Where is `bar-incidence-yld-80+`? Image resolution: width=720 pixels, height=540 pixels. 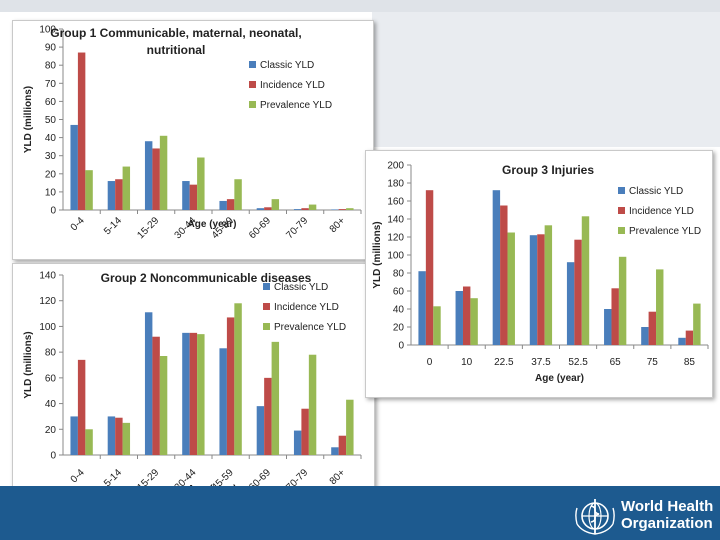
bar-incidence-yld-80+ is located at coordinates (342, 445).